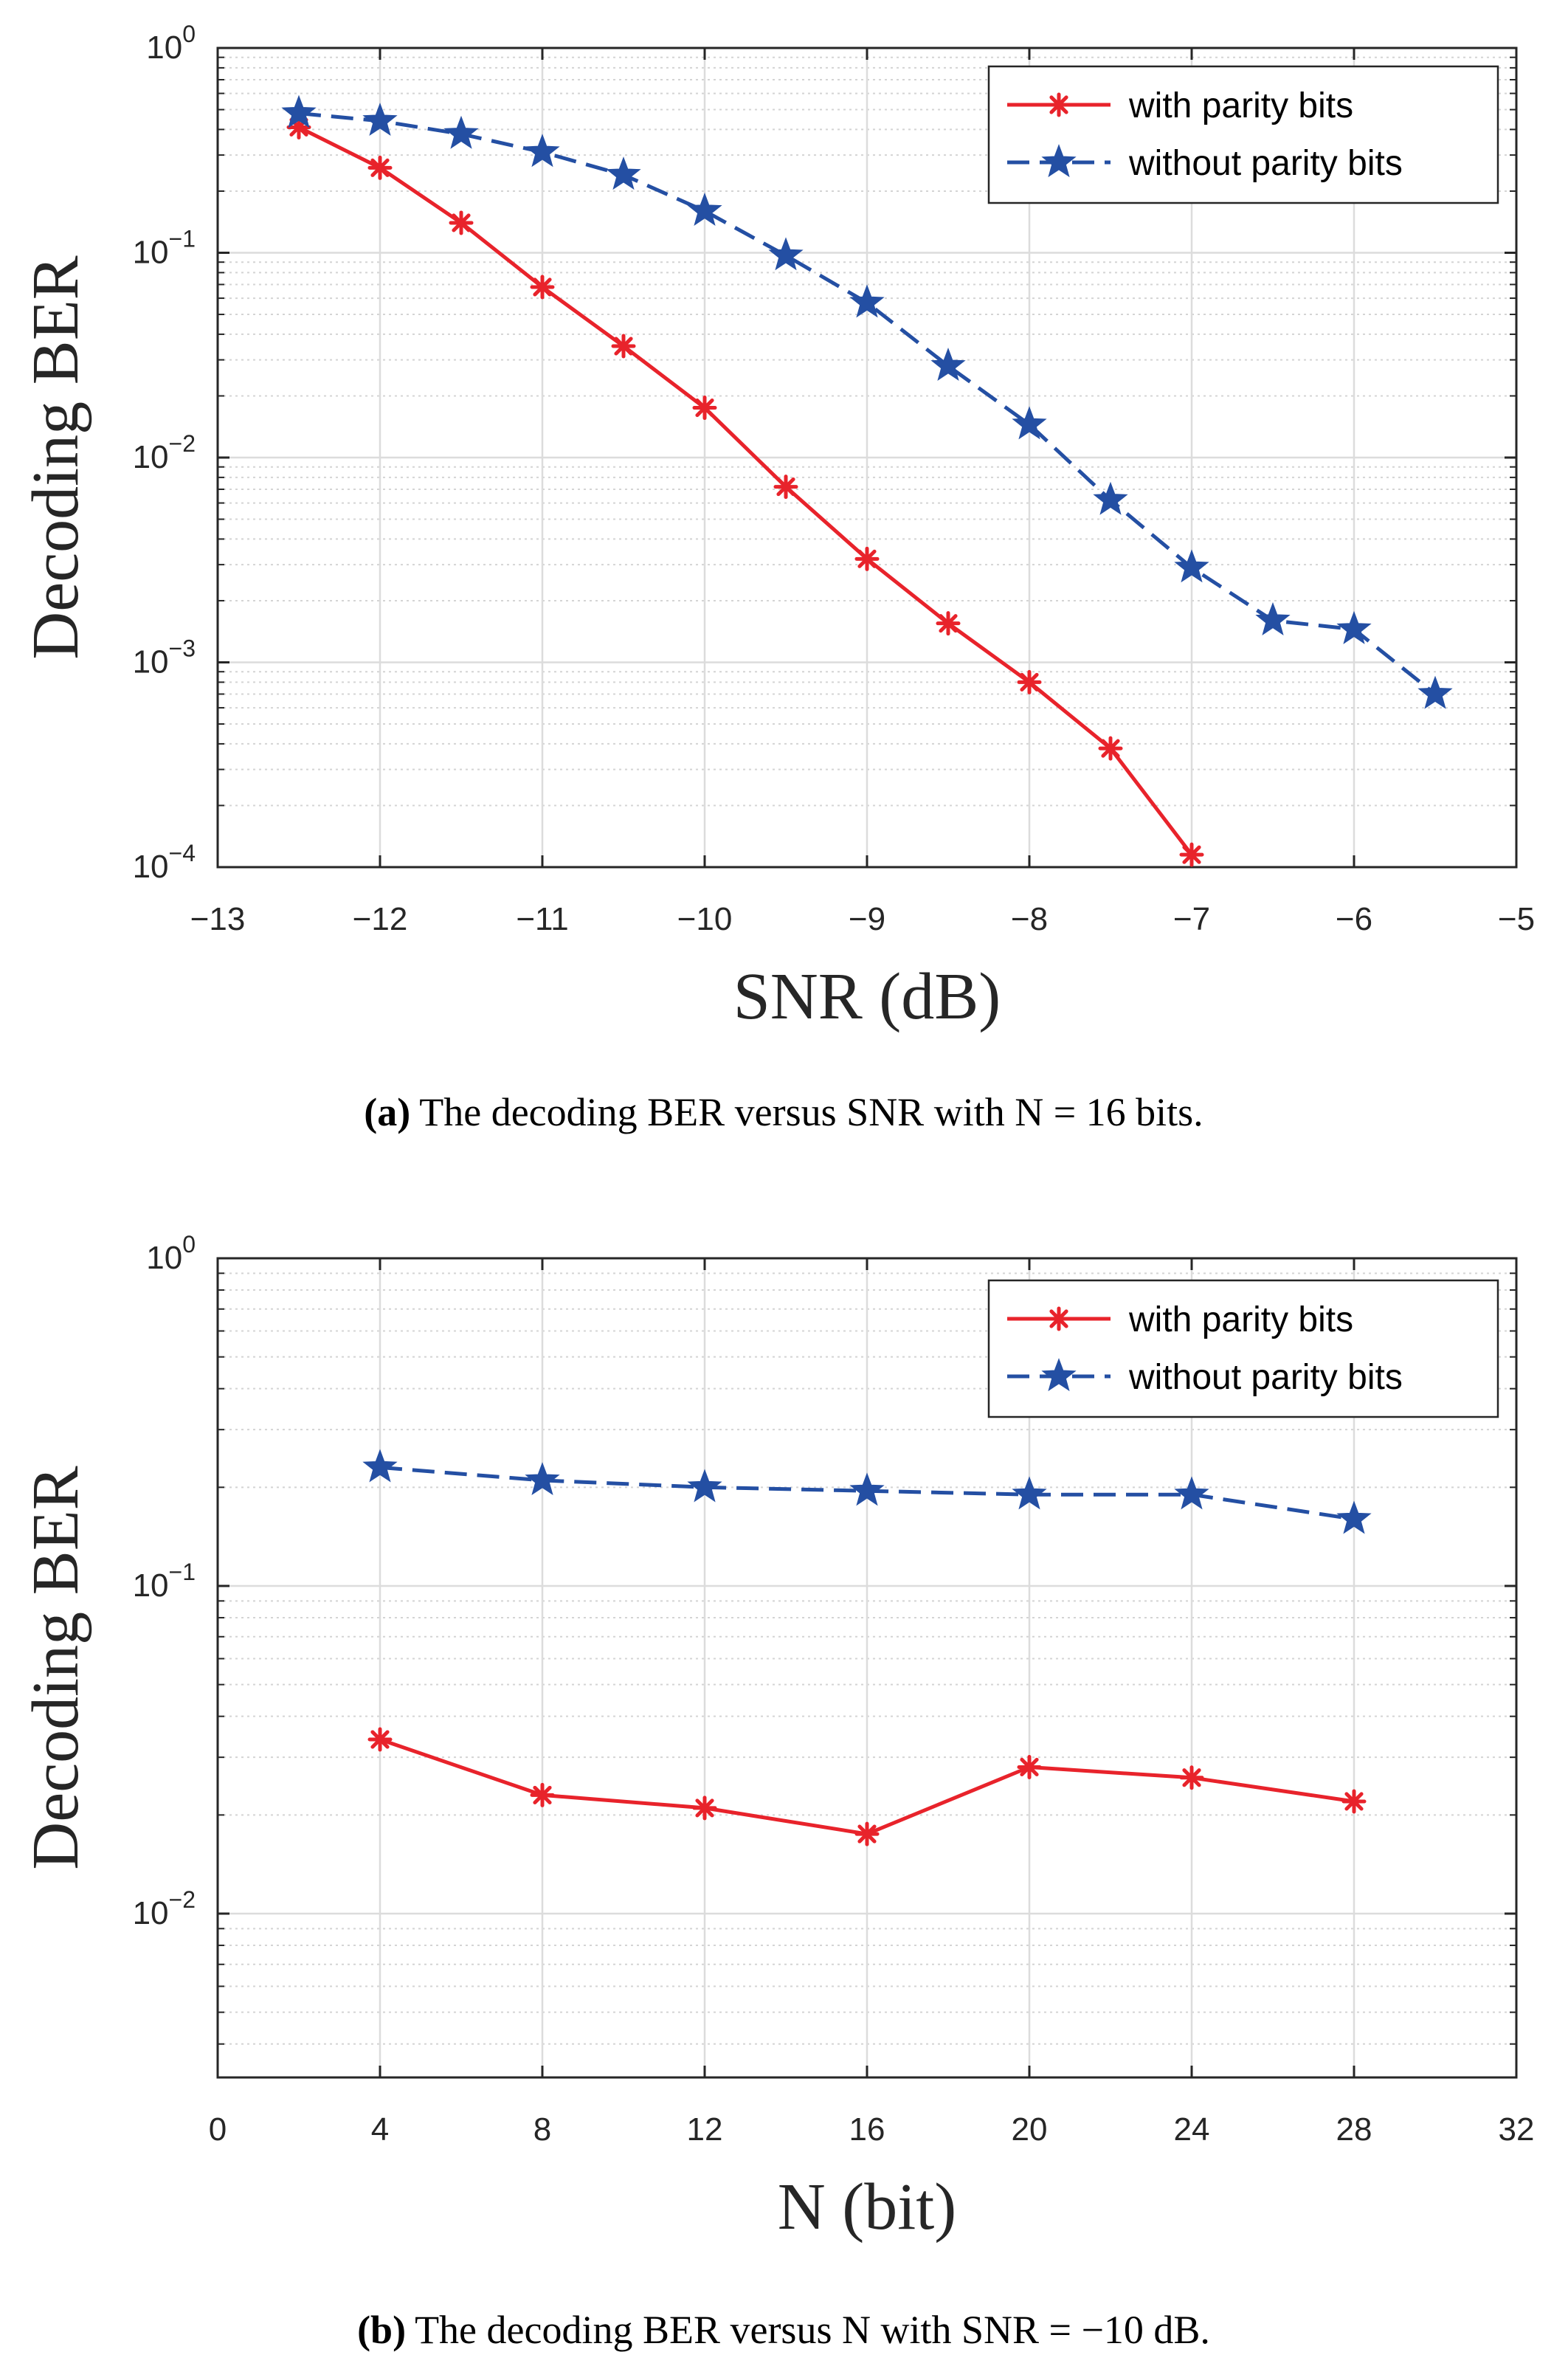 The width and height of the screenshot is (1568, 2366). What do you see at coordinates (164, 863) in the screenshot?
I see `y-tick-label: 10⁻⁴` at bounding box center [164, 863].